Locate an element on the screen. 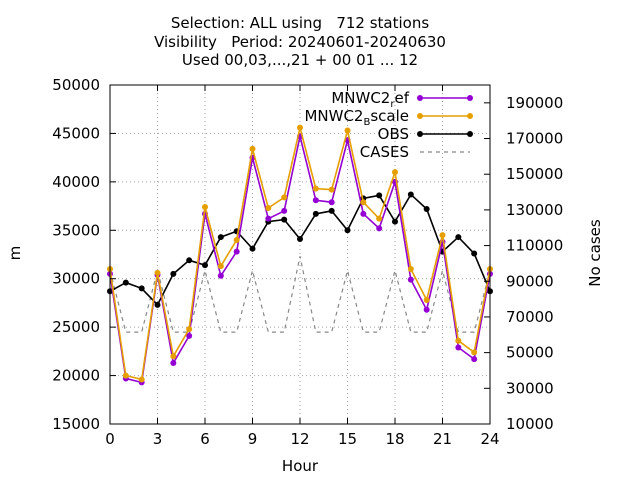 The height and width of the screenshot is (480, 640). y-tick-label: 45000 is located at coordinates (76, 133).